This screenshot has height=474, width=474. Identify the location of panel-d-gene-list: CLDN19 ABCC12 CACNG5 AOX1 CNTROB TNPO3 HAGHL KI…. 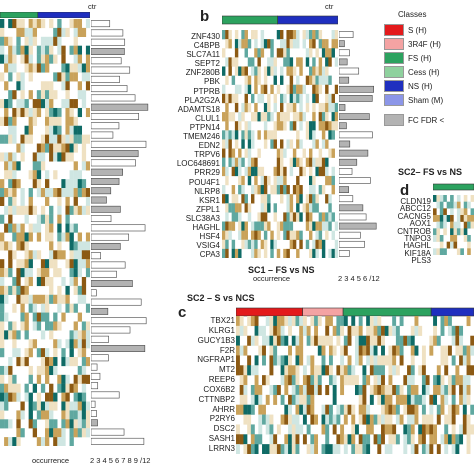
(400, 231).